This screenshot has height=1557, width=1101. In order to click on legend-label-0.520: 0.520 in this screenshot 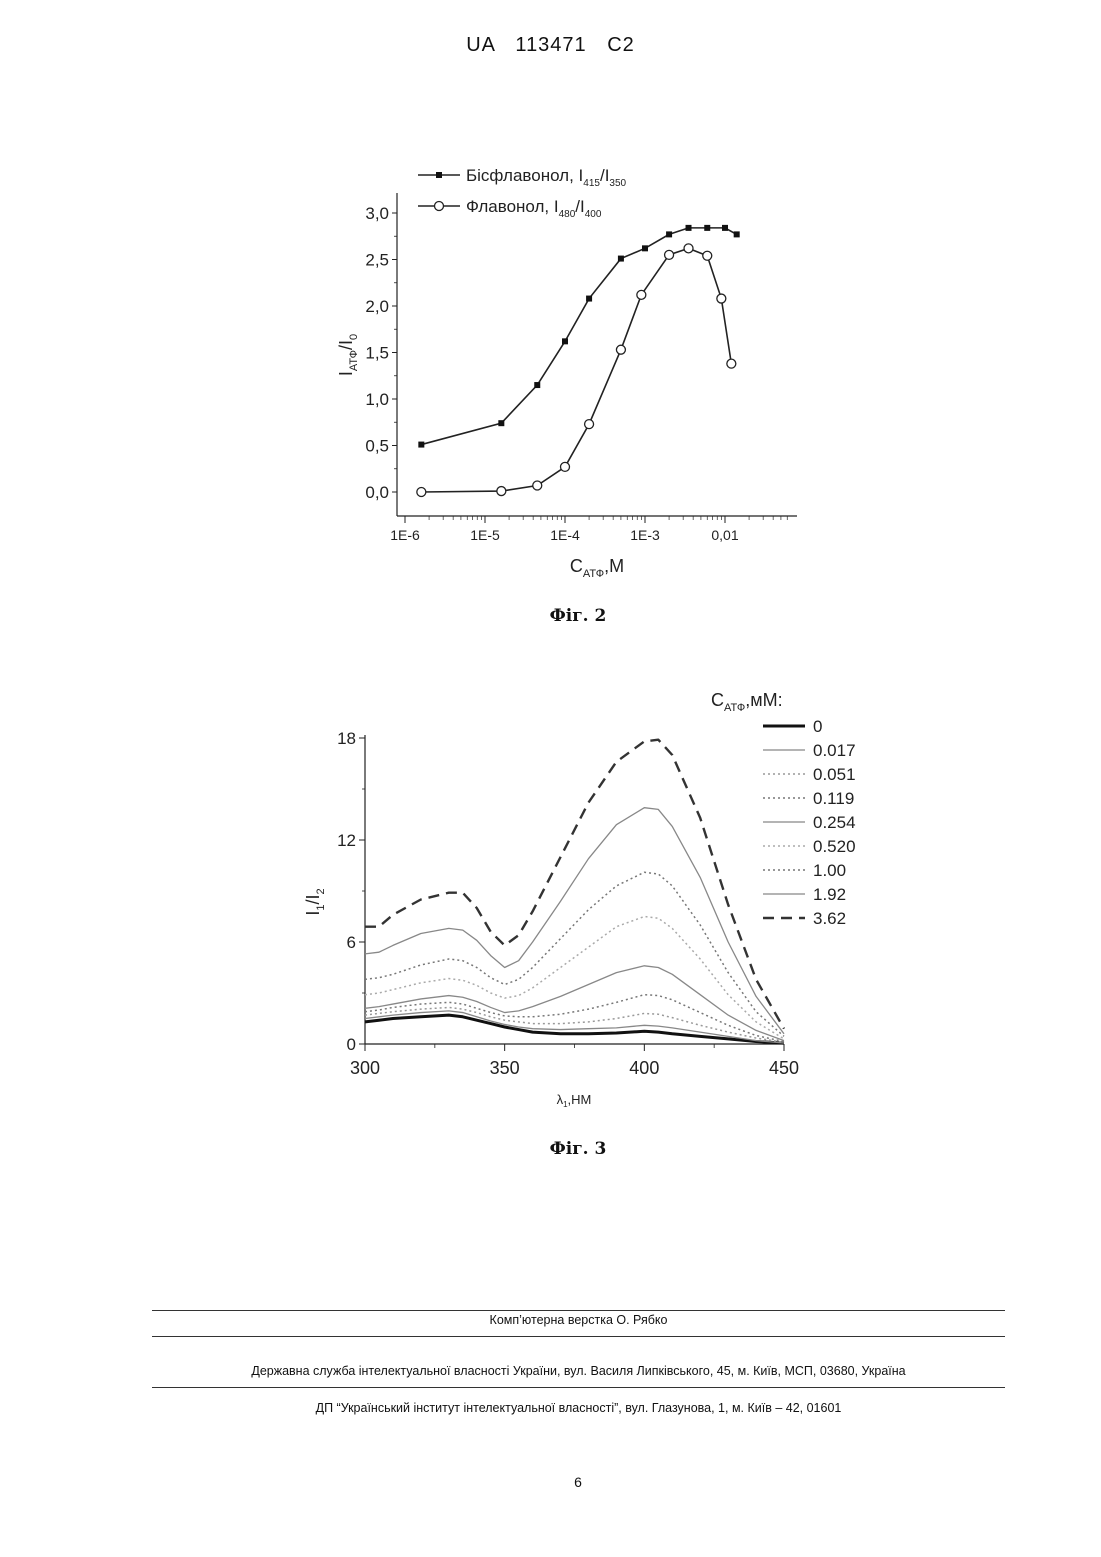, I will do `click(834, 846)`.